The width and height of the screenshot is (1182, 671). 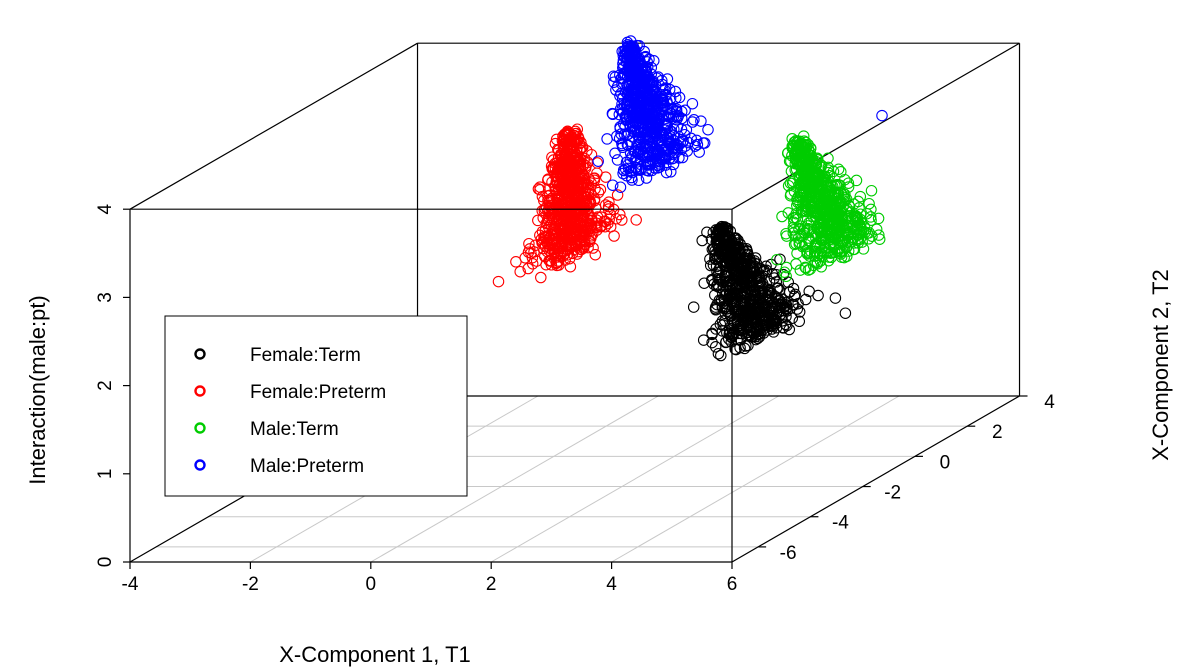 I want to click on z-tick-label: 0, so click(x=105, y=562).